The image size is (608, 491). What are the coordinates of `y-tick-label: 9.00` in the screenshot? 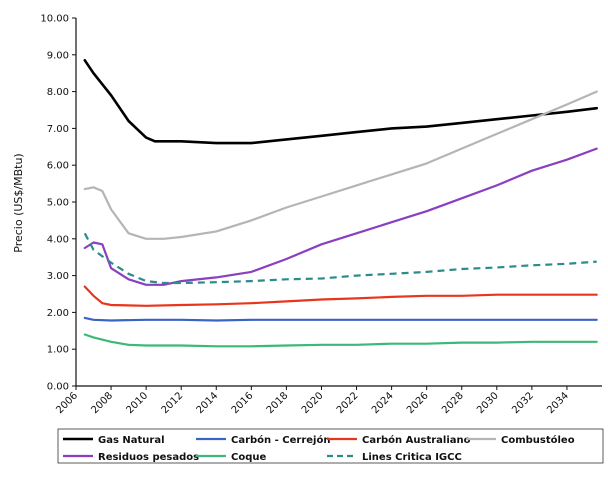 It's located at (58, 55).